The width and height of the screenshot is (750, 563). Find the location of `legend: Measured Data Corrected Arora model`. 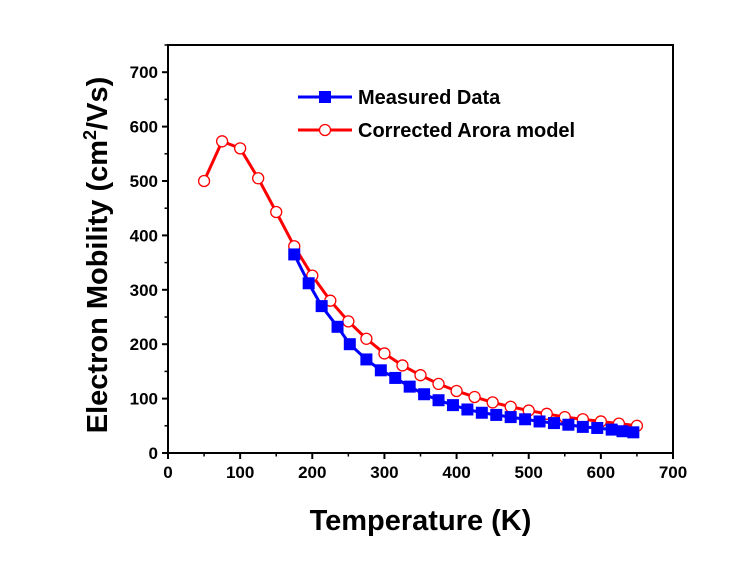

legend: Measured Data Corrected Arora model is located at coordinates (436, 114).